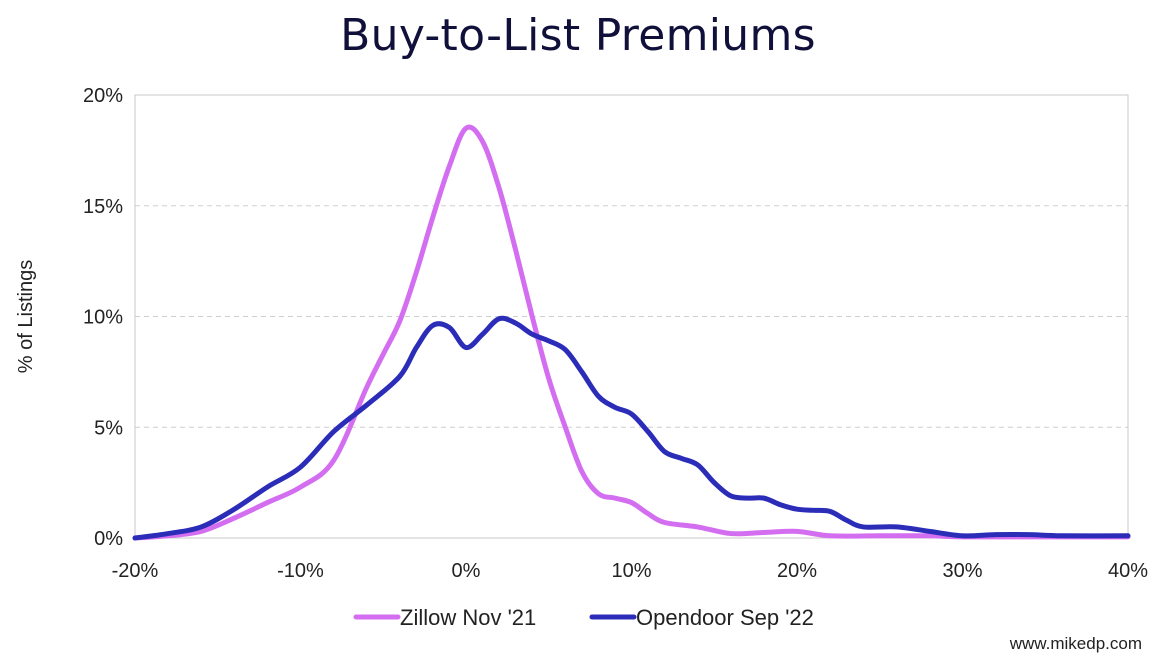 This screenshot has height=664, width=1156. I want to click on y-axis-label: % of Listings, so click(26, 316).